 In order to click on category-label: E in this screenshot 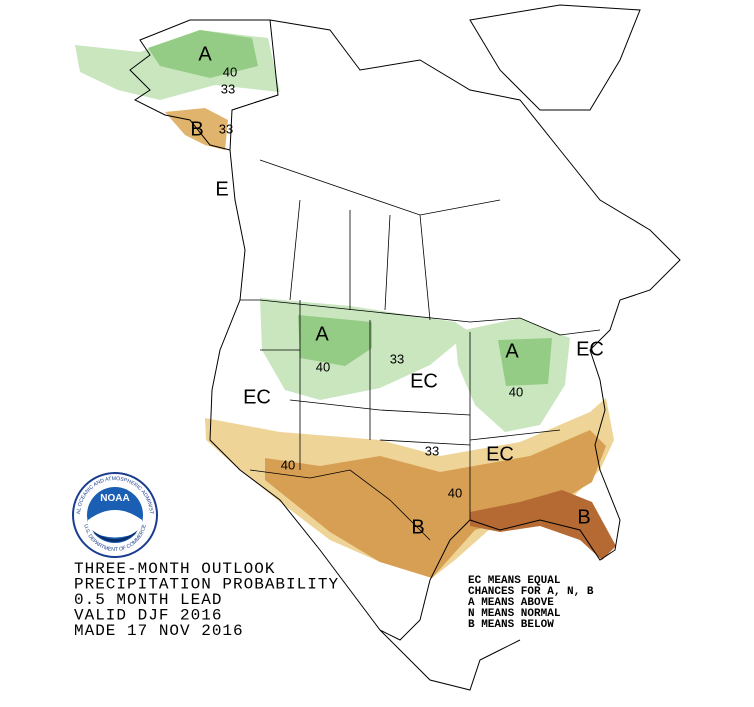, I will do `click(221, 189)`.